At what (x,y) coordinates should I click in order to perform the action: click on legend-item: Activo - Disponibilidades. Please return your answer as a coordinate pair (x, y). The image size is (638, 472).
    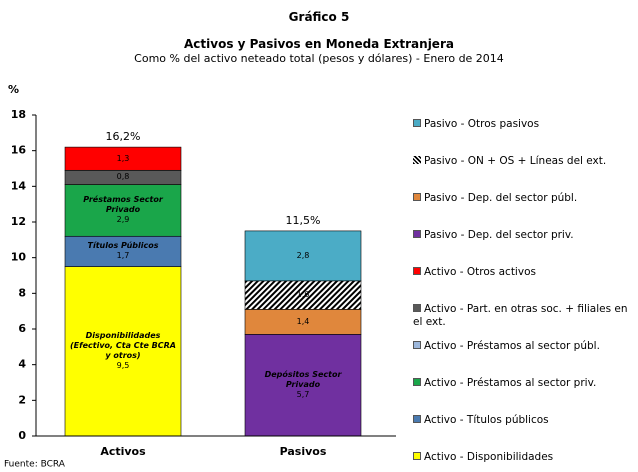
    Looking at the image, I should click on (524, 457).